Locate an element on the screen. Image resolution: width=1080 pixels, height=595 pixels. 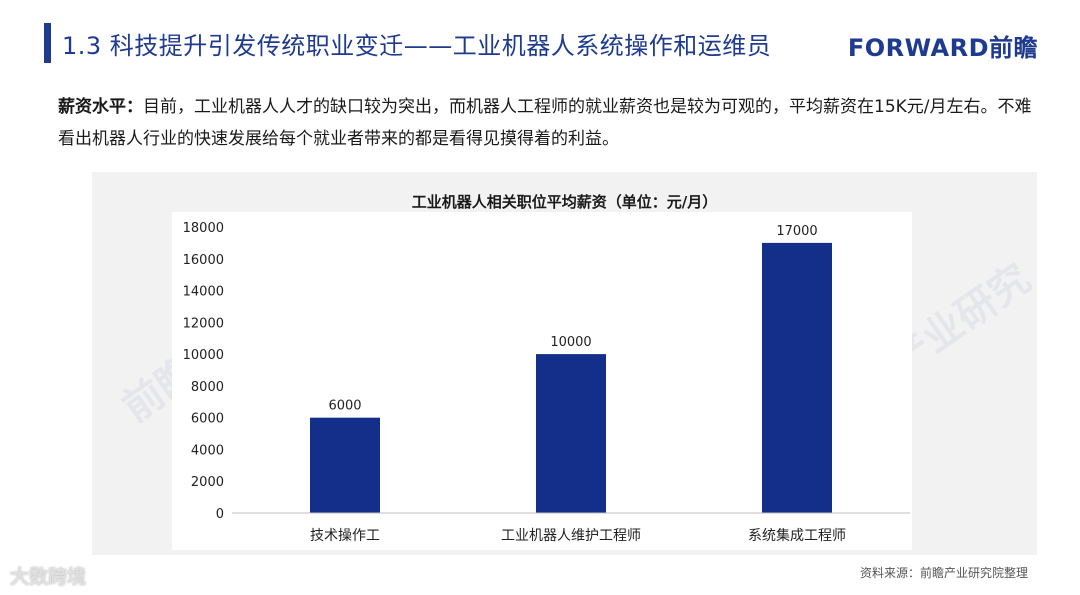
platform-logo: 大数跨境 is located at coordinates (48, 575).